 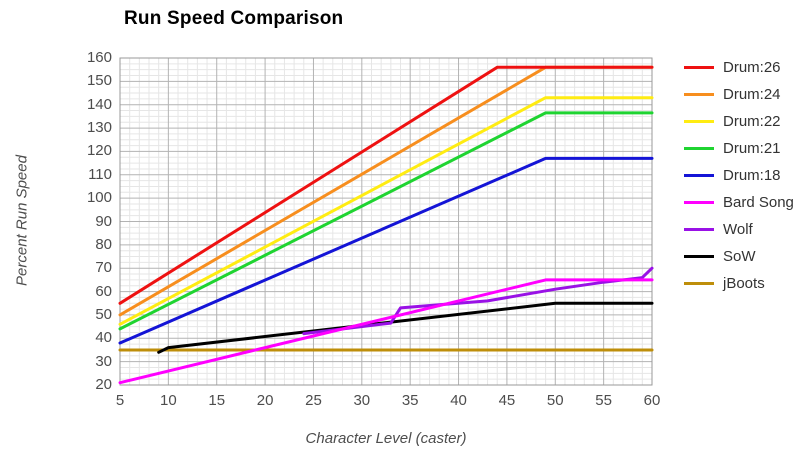 What do you see at coordinates (699, 202) in the screenshot?
I see `legend-swatch-bard-song` at bounding box center [699, 202].